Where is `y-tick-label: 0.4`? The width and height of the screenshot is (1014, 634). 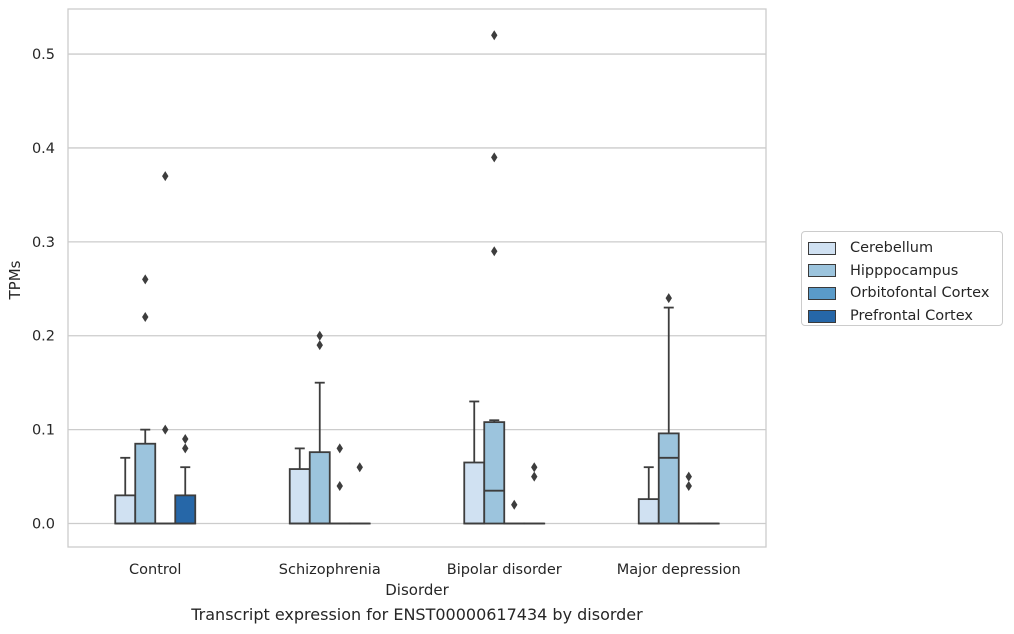 y-tick-label: 0.4 is located at coordinates (43, 149).